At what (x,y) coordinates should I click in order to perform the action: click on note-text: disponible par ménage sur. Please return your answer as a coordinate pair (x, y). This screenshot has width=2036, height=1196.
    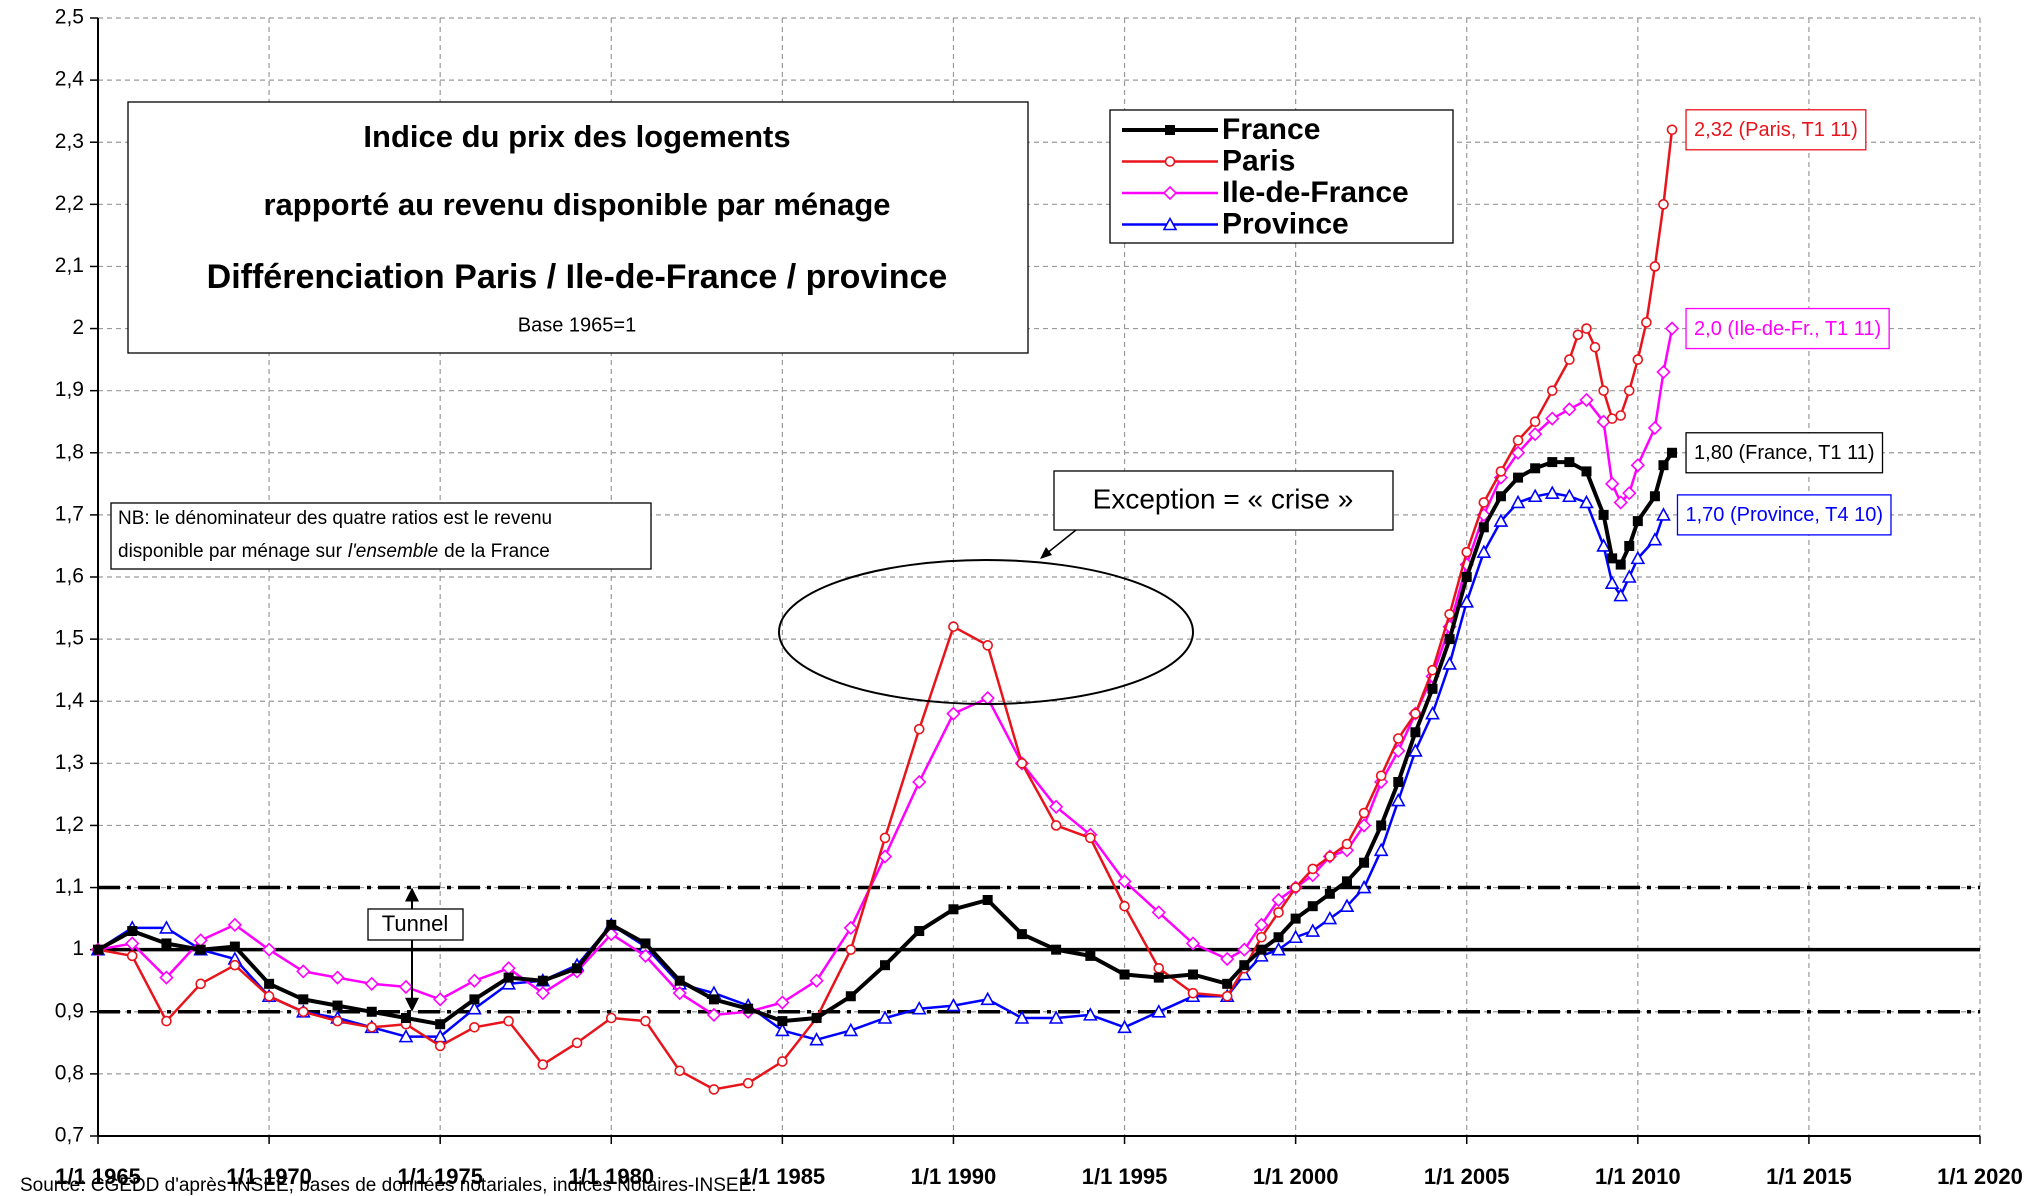
    Looking at the image, I should click on (230, 551).